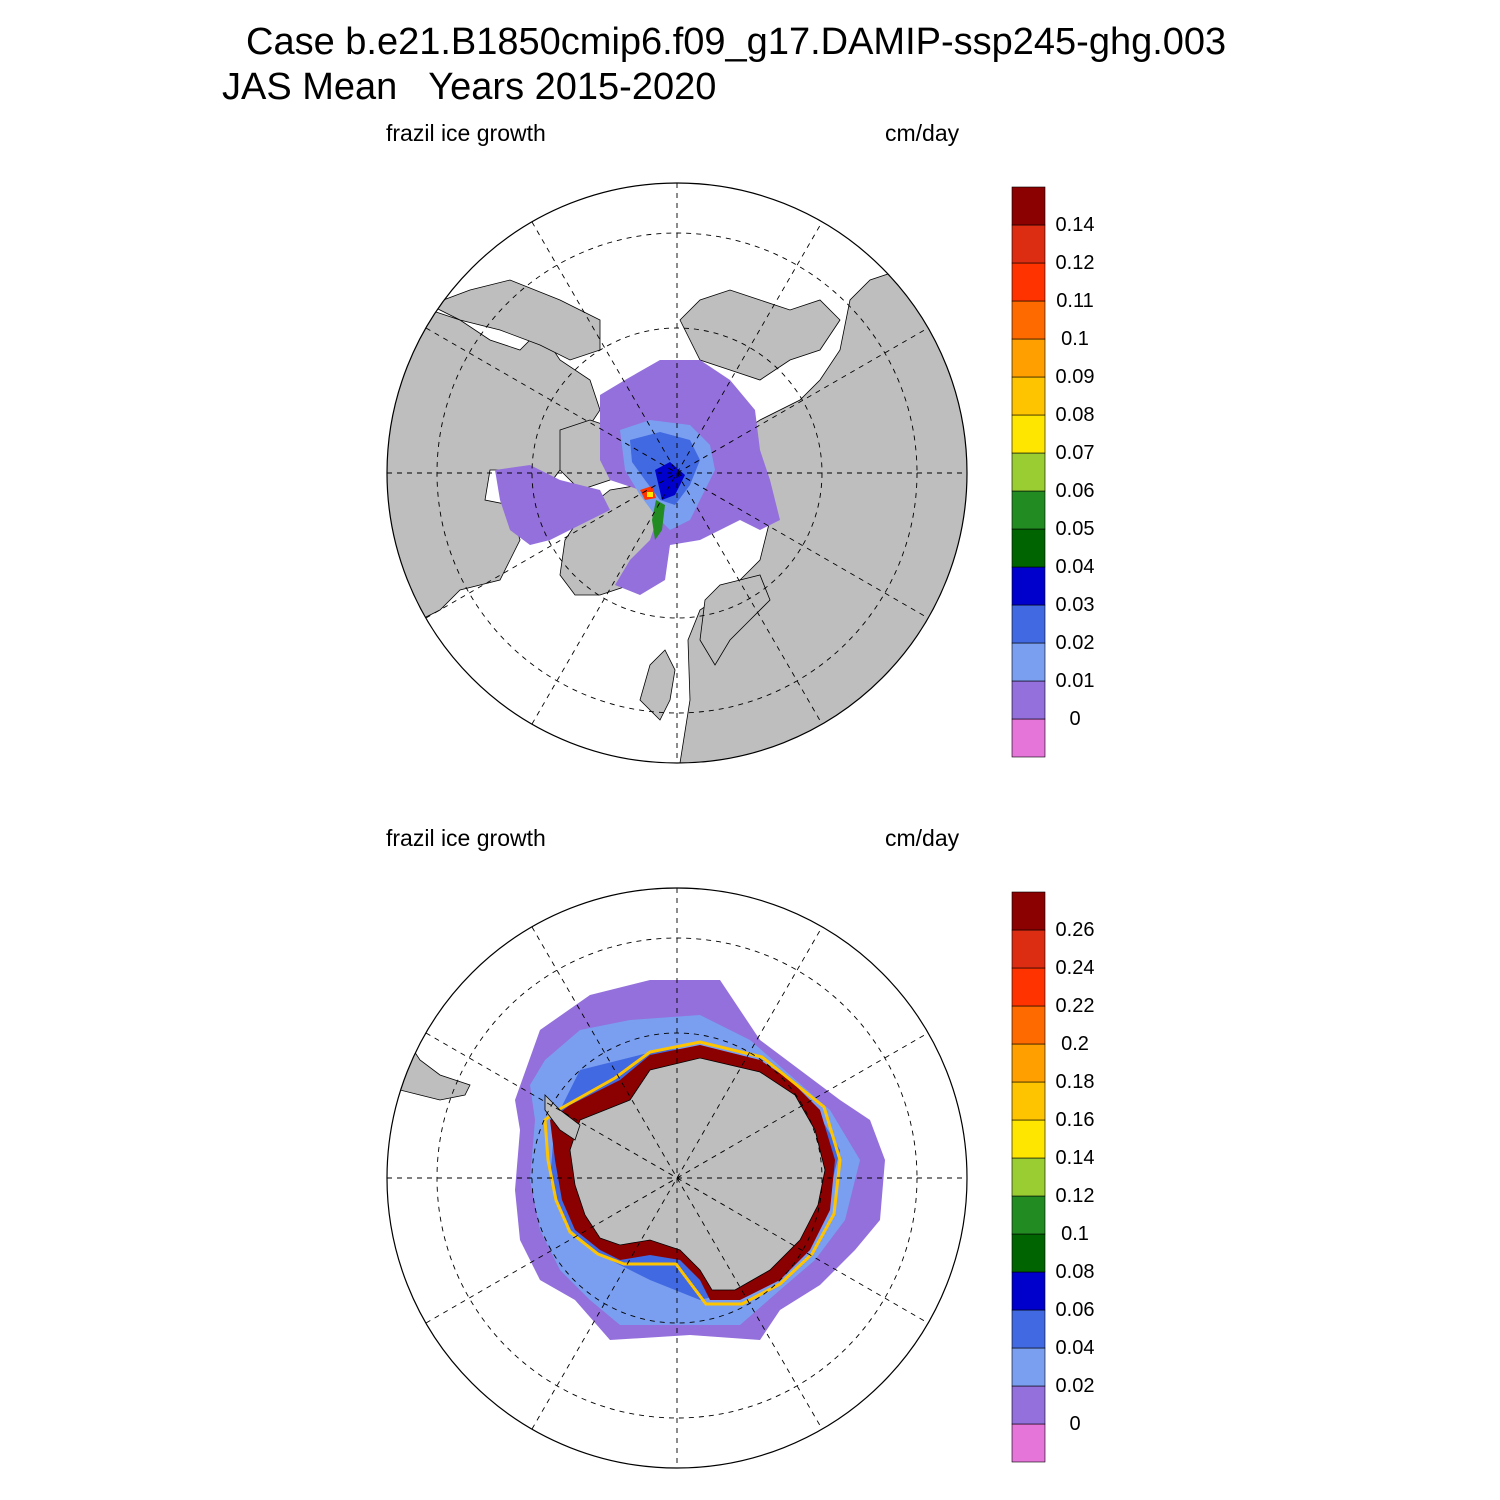 The height and width of the screenshot is (1500, 1500). Describe the element at coordinates (1075, 529) in the screenshot. I see `colorbar-tick-label: 0.05` at that location.